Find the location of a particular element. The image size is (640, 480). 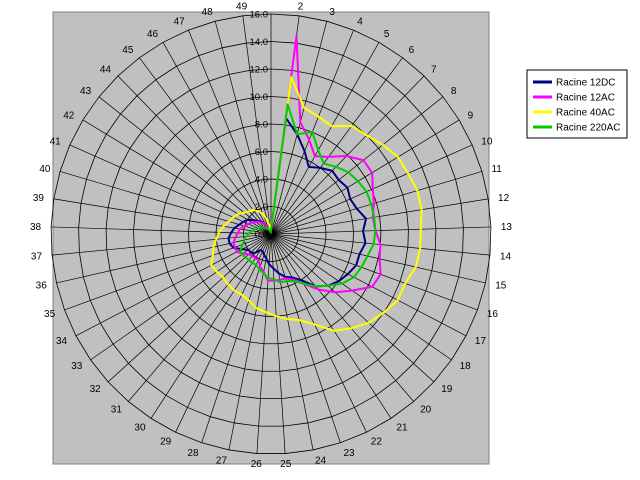

category-label: 8 is located at coordinates (454, 91).